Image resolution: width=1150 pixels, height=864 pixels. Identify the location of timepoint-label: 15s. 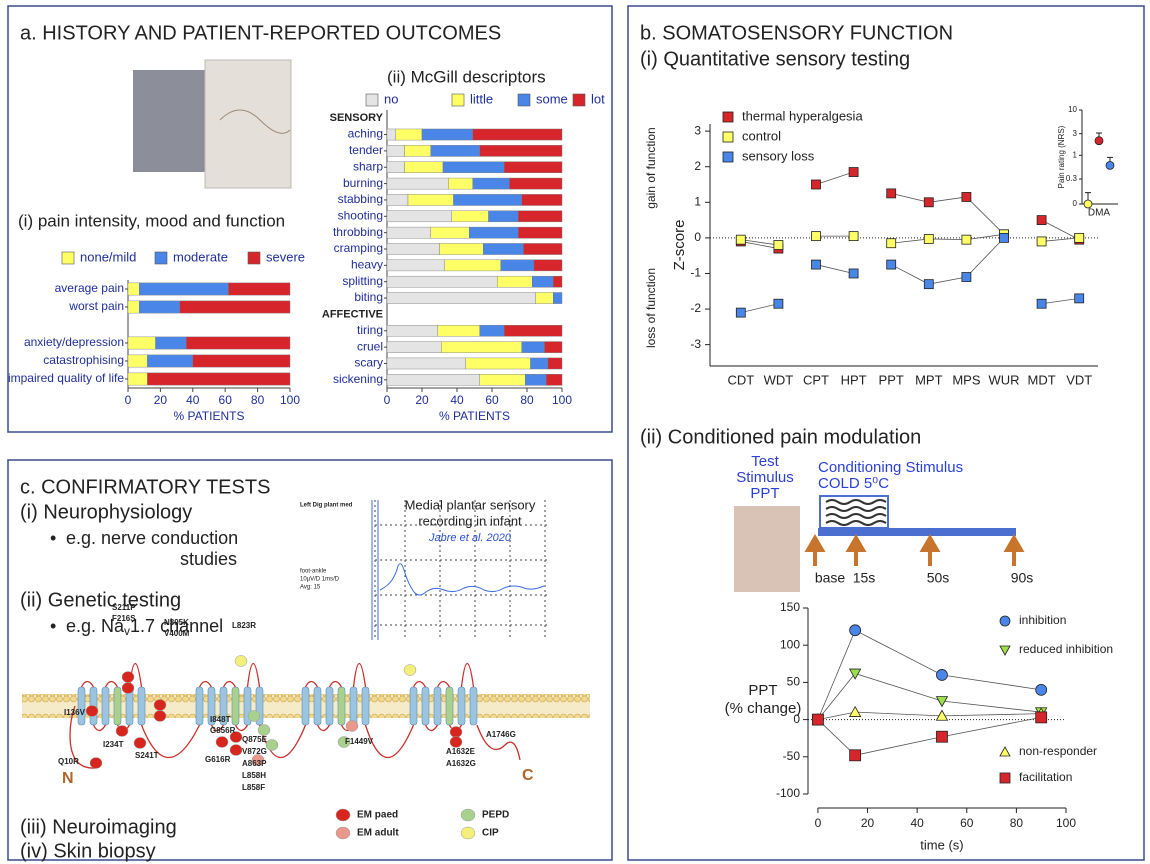
(864, 578).